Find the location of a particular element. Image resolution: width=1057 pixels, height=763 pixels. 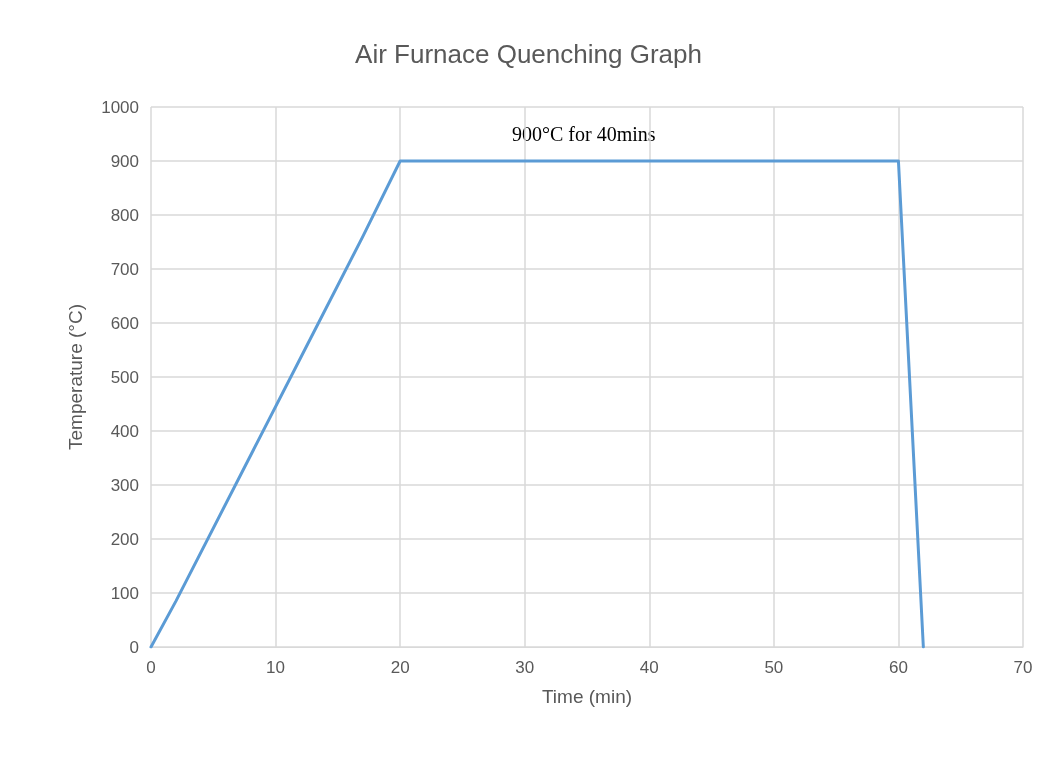

y-tick-label: 500 is located at coordinates (124, 377).